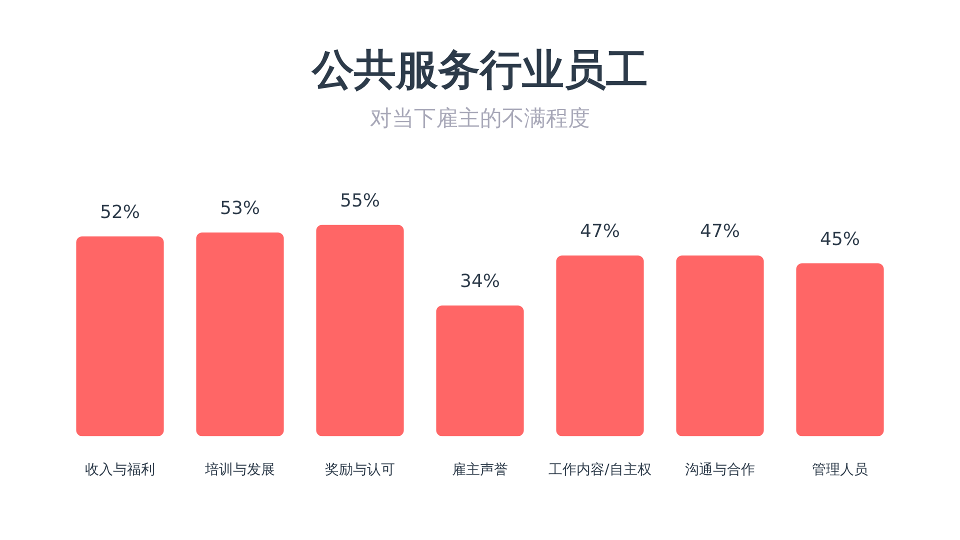 The width and height of the screenshot is (960, 540). Describe the element at coordinates (840, 239) in the screenshot. I see `data-label: 45%` at that location.